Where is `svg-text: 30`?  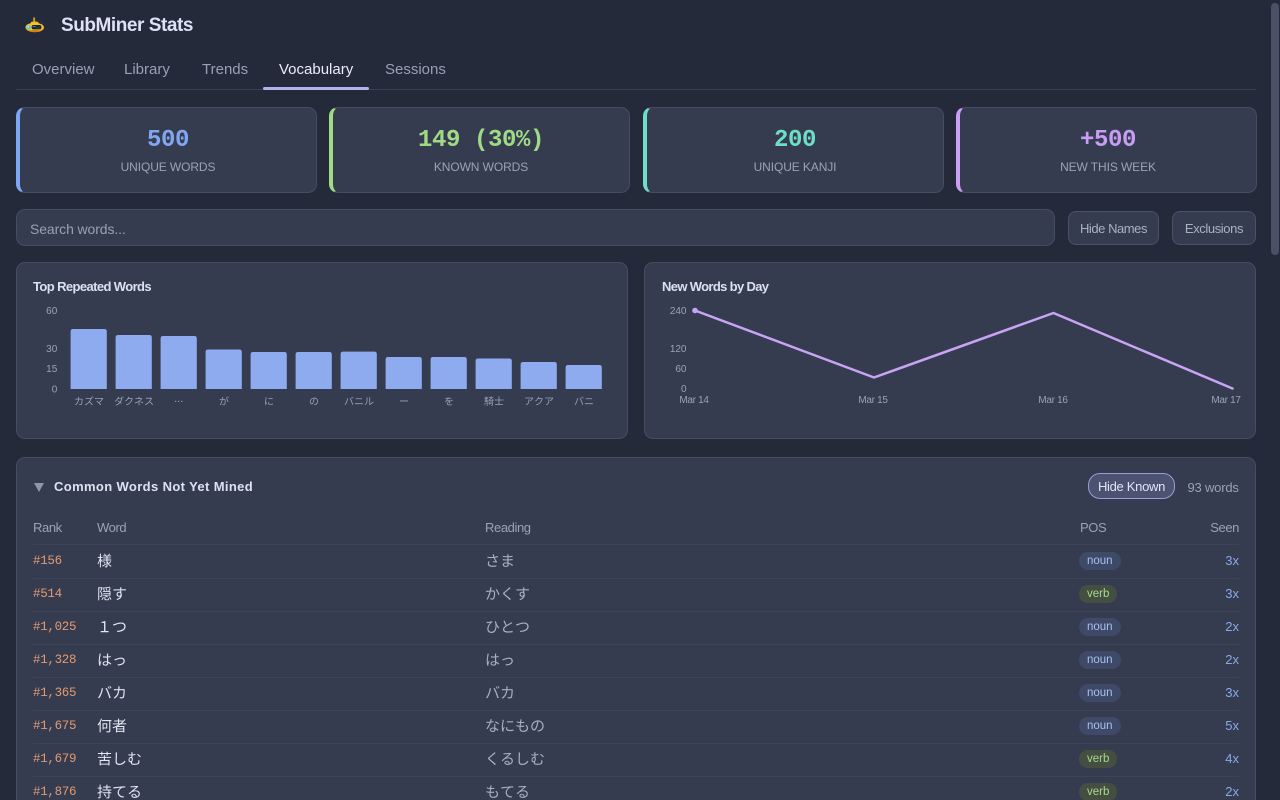
svg-text: 30 is located at coordinates (52, 349).